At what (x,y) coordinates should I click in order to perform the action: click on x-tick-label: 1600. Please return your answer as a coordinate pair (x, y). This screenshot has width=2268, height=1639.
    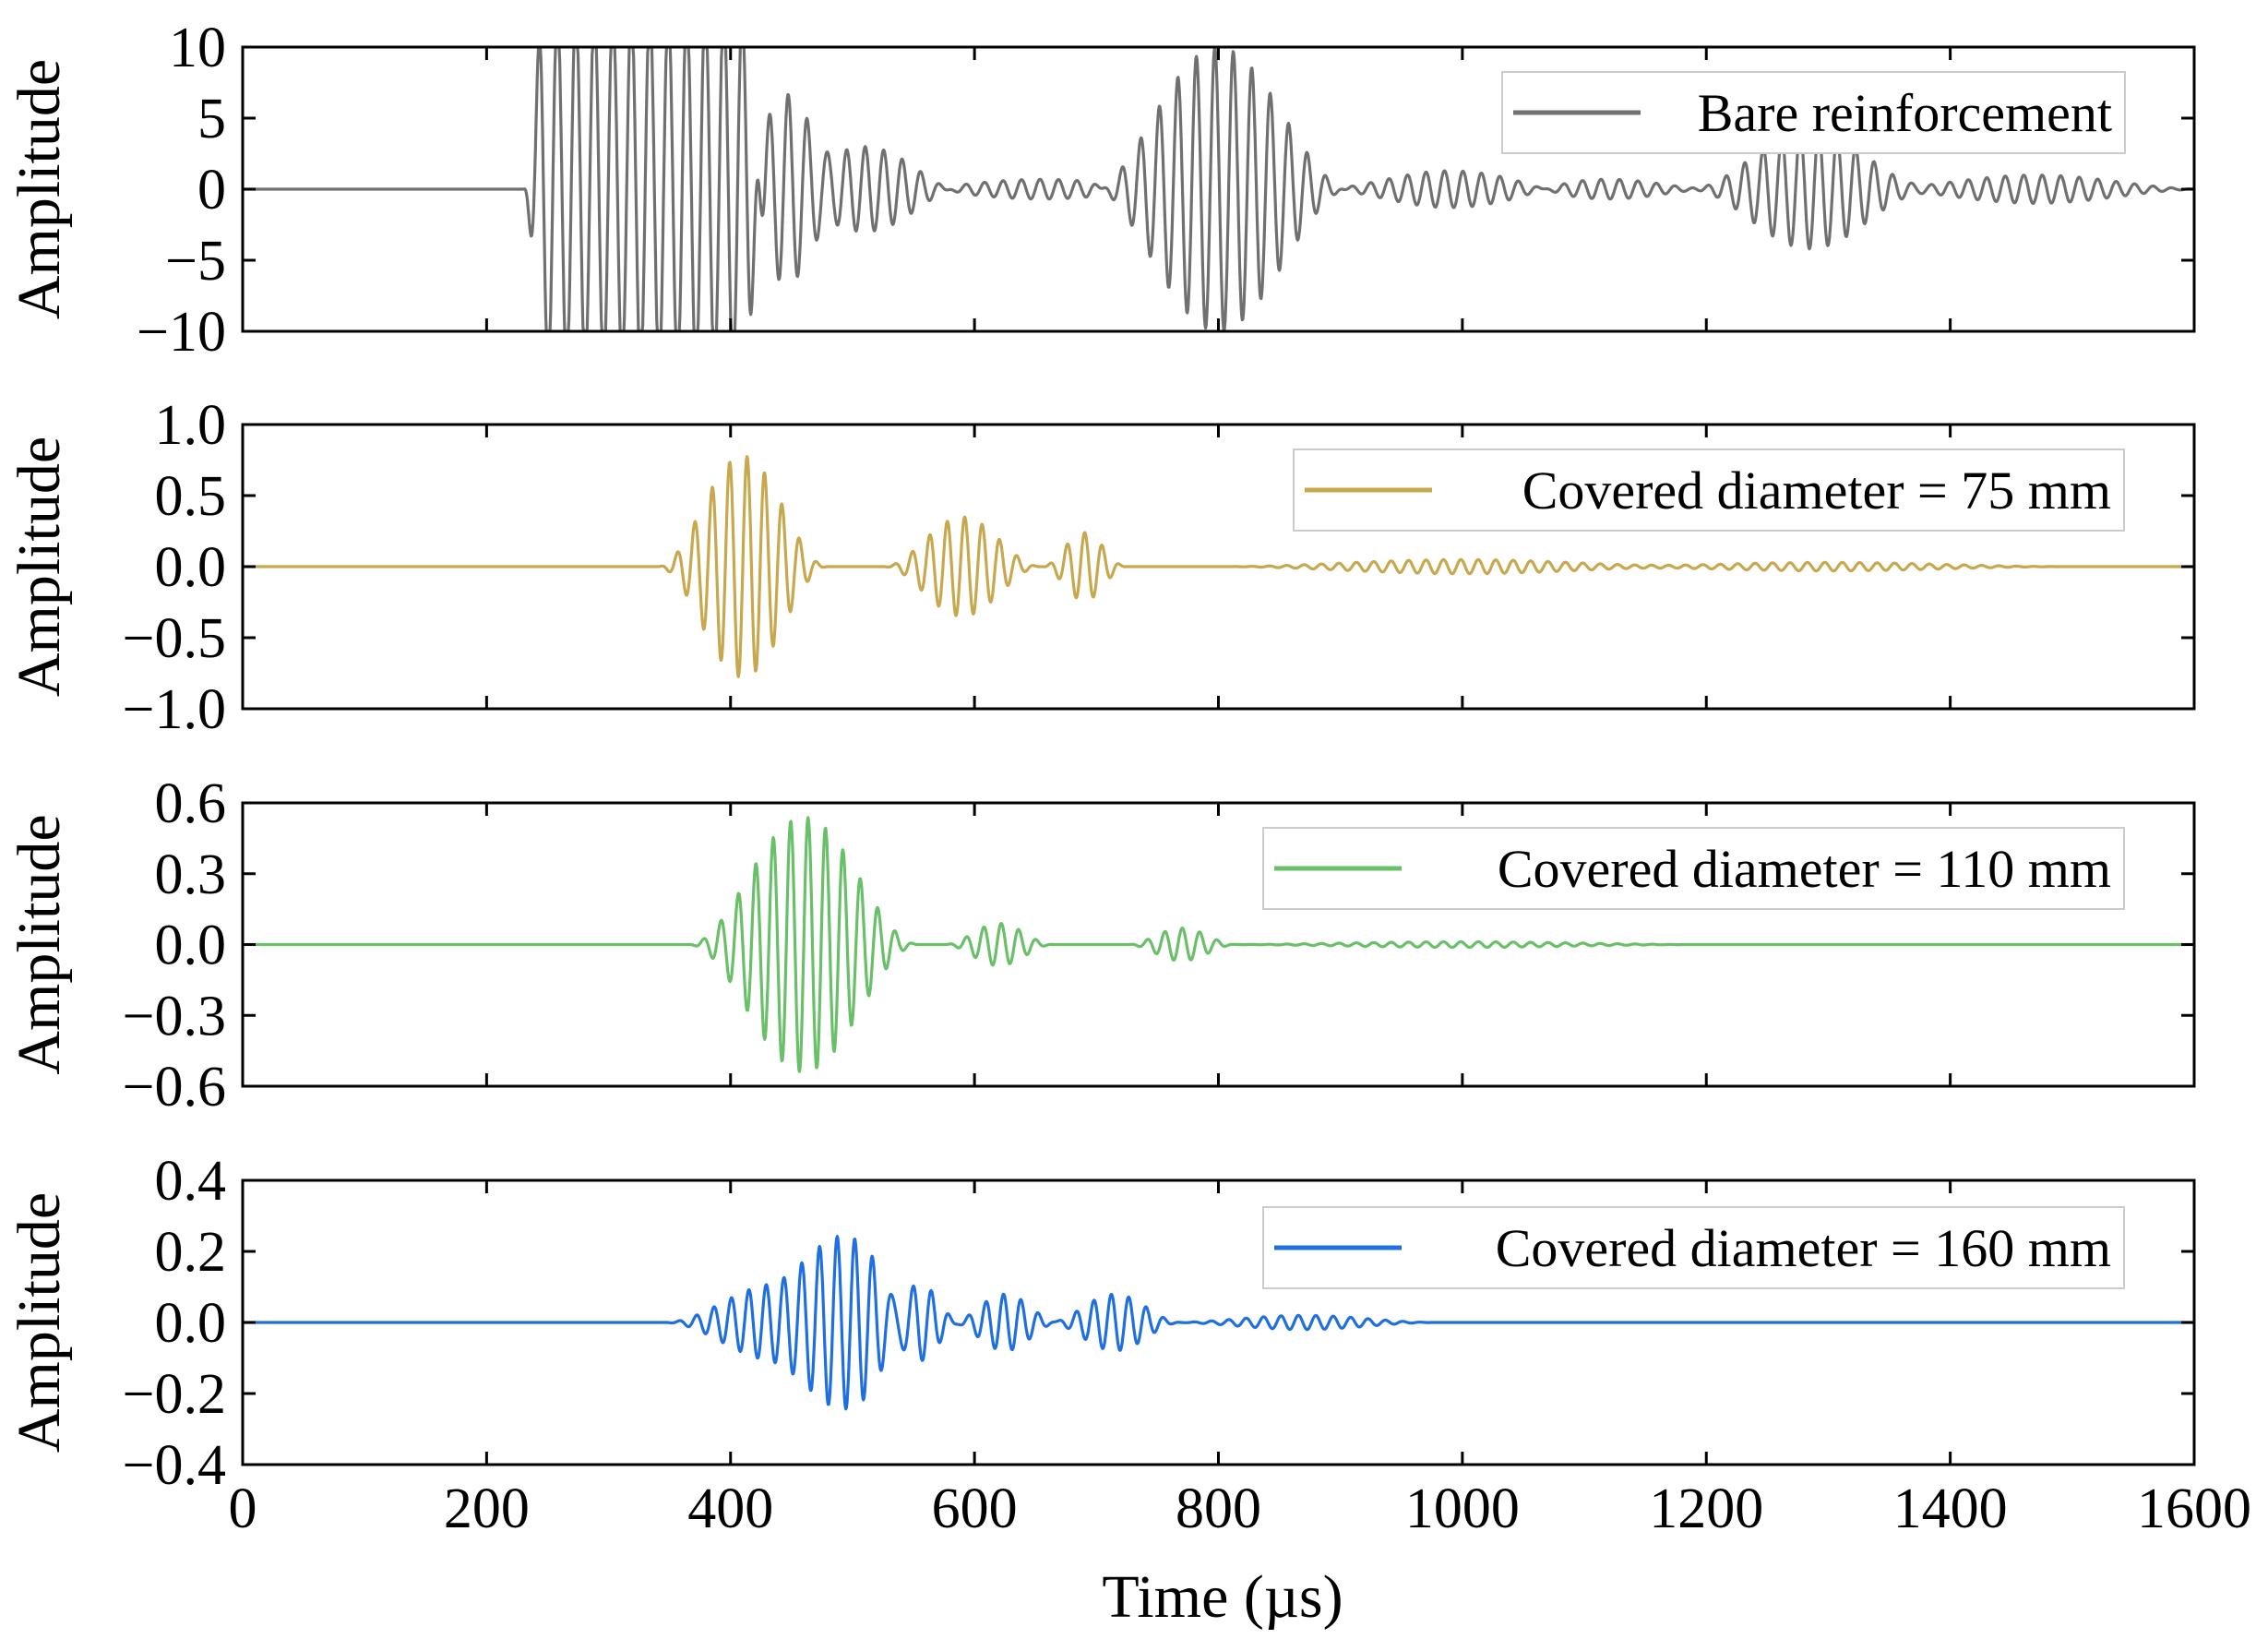
    Looking at the image, I should click on (2194, 1509).